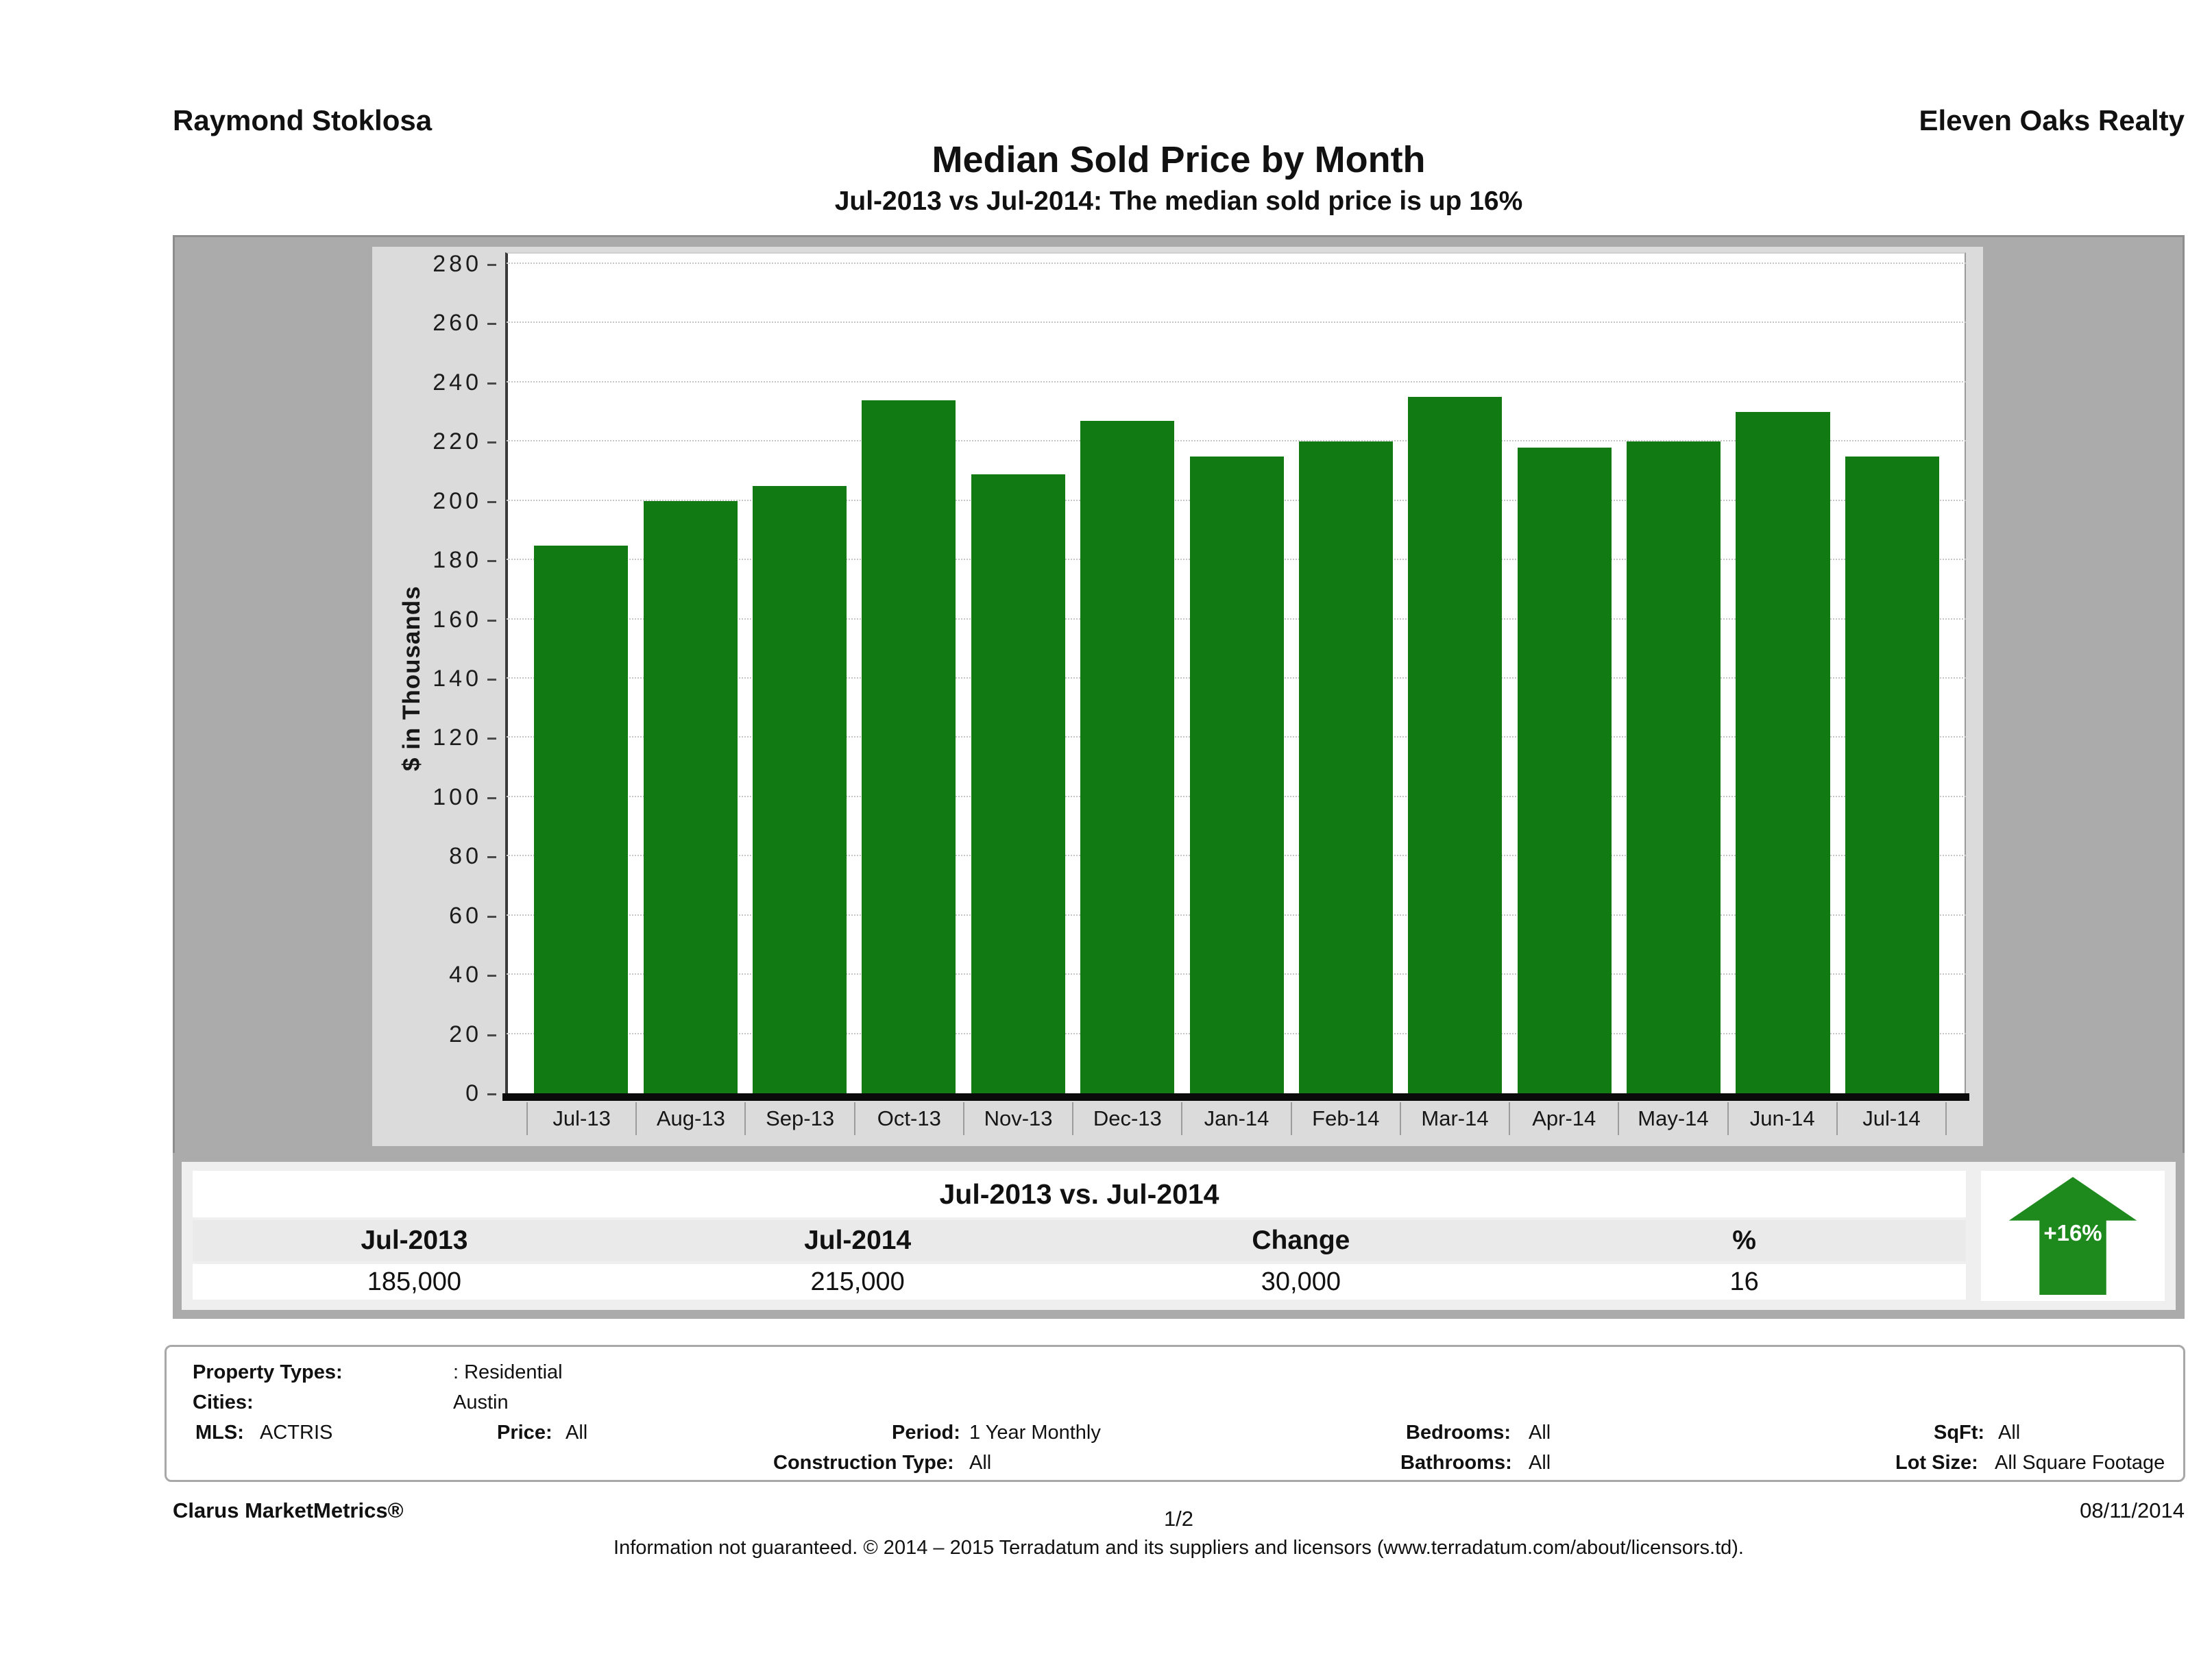 The image size is (2212, 1678). Describe the element at coordinates (472, 975) in the screenshot. I see `y-tick-40: 40` at that location.